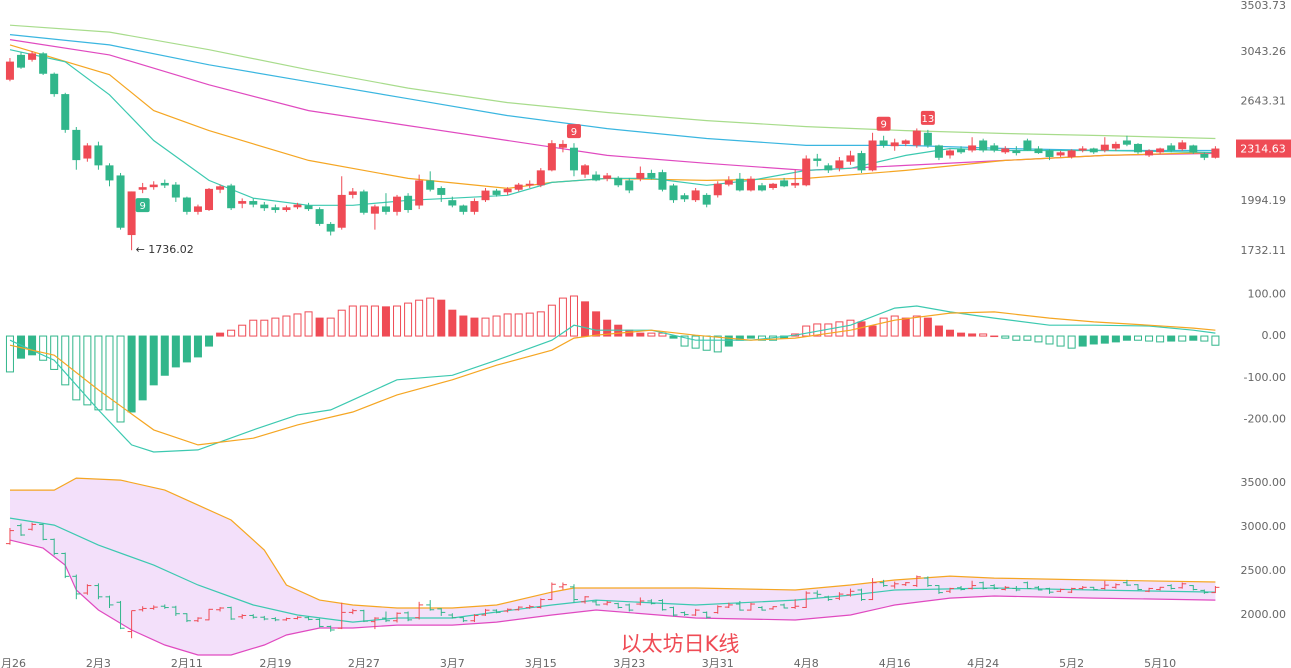 This screenshot has height=668, width=1291. What do you see at coordinates (983, 662) in the screenshot?
I see `x-tick-label: 4月24` at bounding box center [983, 662].